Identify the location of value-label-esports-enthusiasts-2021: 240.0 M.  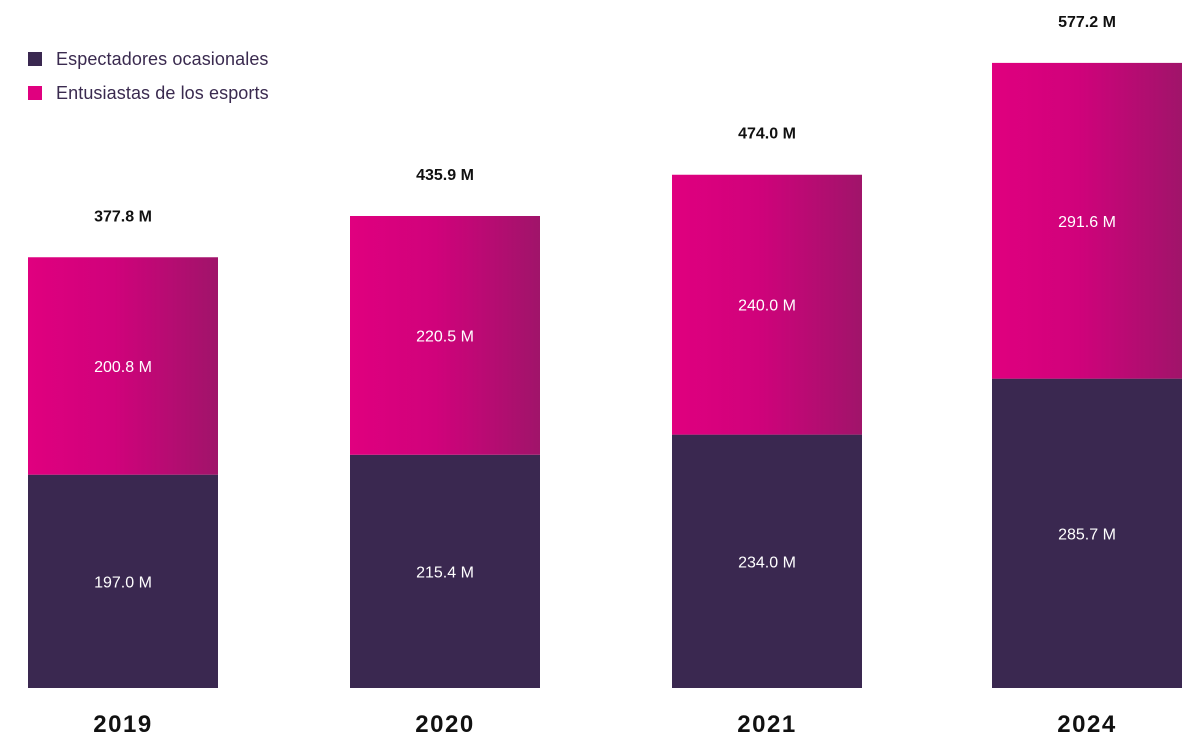
(767, 306).